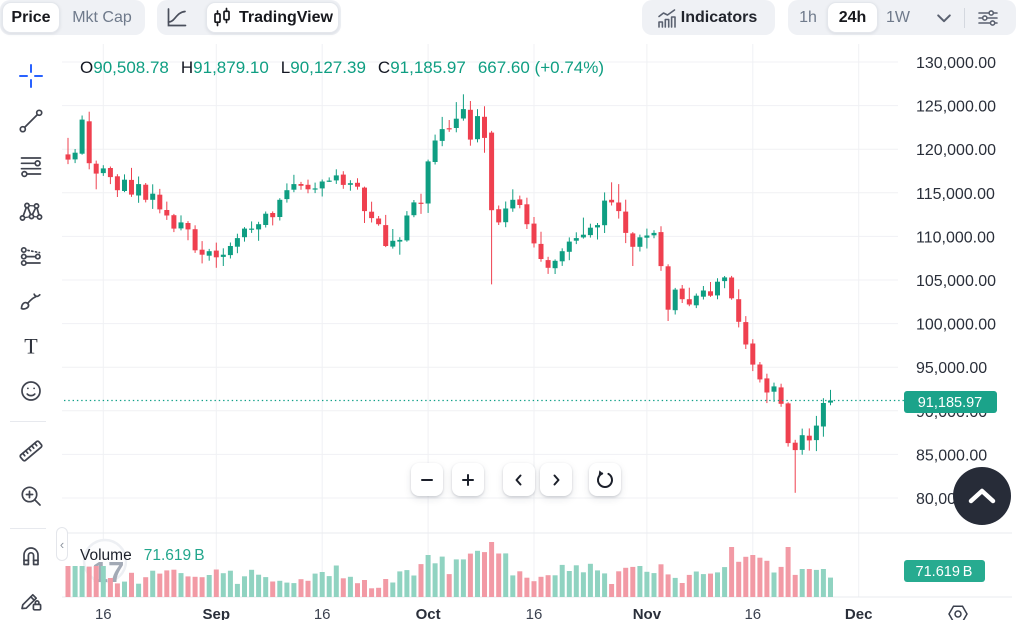  What do you see at coordinates (955, 194) in the screenshot?
I see `svg-text: 115,000.00` at bounding box center [955, 194].